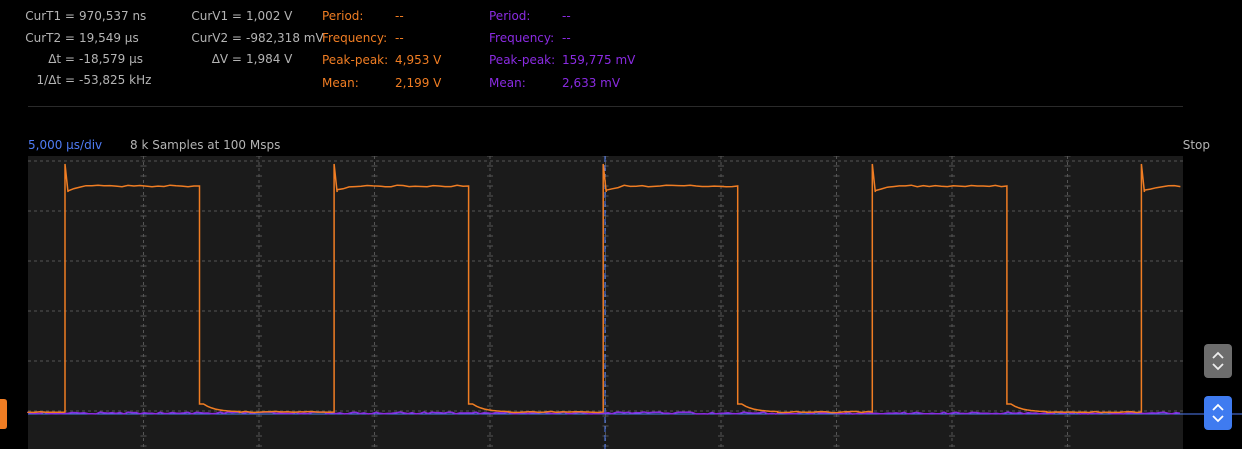 The image size is (1242, 449). I want to click on ch2-mean-value: 2,633 mV, so click(591, 83).